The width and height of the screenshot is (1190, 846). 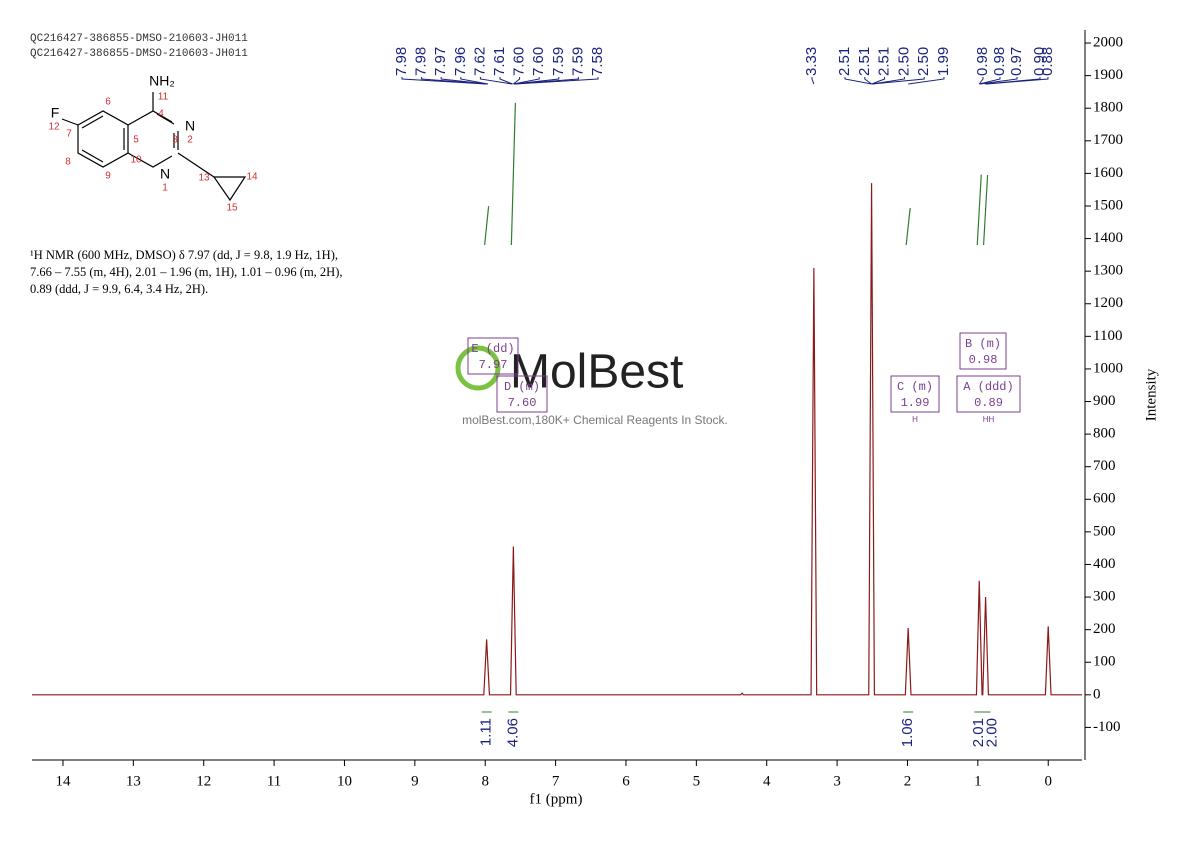 I want to click on atom-number: 4, so click(x=161, y=114).